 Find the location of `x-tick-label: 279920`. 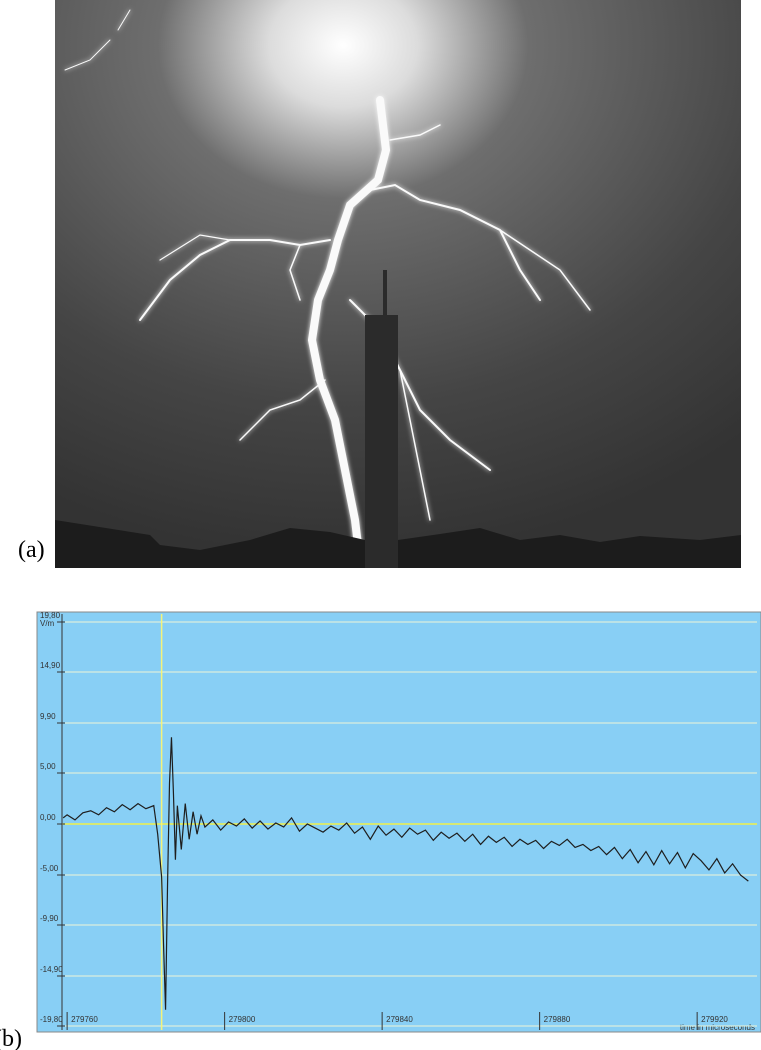

x-tick-label: 279920 is located at coordinates (714, 1019).